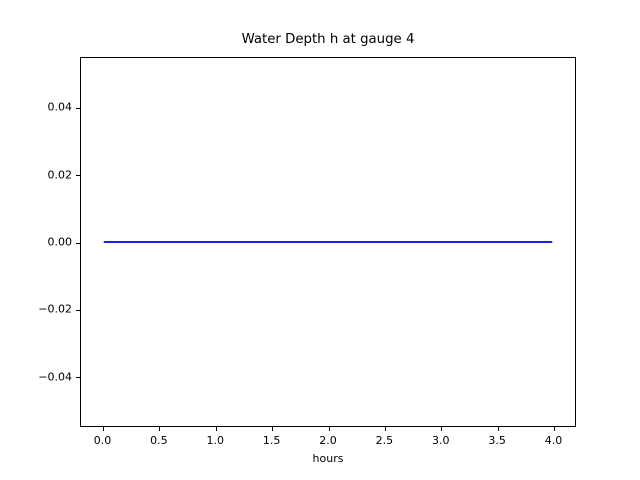 The image size is (640, 480). I want to click on y-tick-label: 0.02, so click(60, 175).